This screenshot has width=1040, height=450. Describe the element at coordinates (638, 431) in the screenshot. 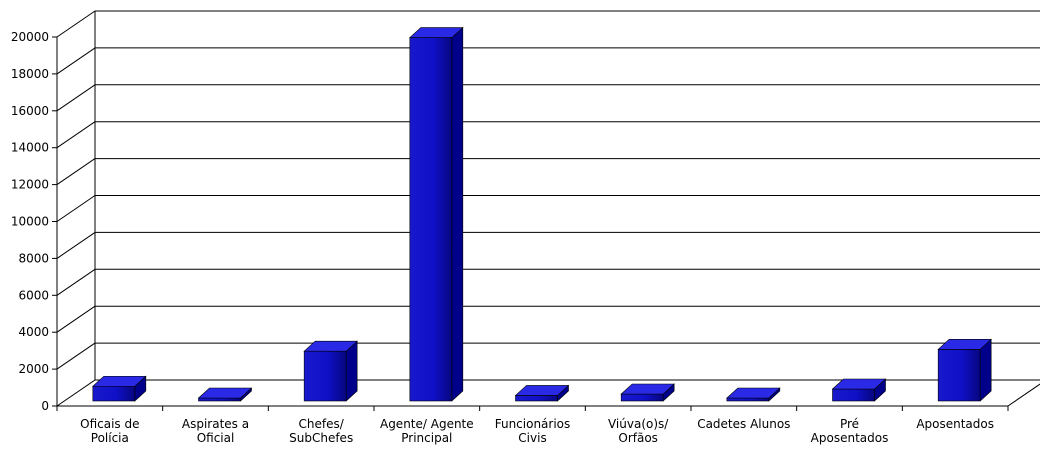

I see `x-category-label: Viúva(o)s/Orfãos` at that location.